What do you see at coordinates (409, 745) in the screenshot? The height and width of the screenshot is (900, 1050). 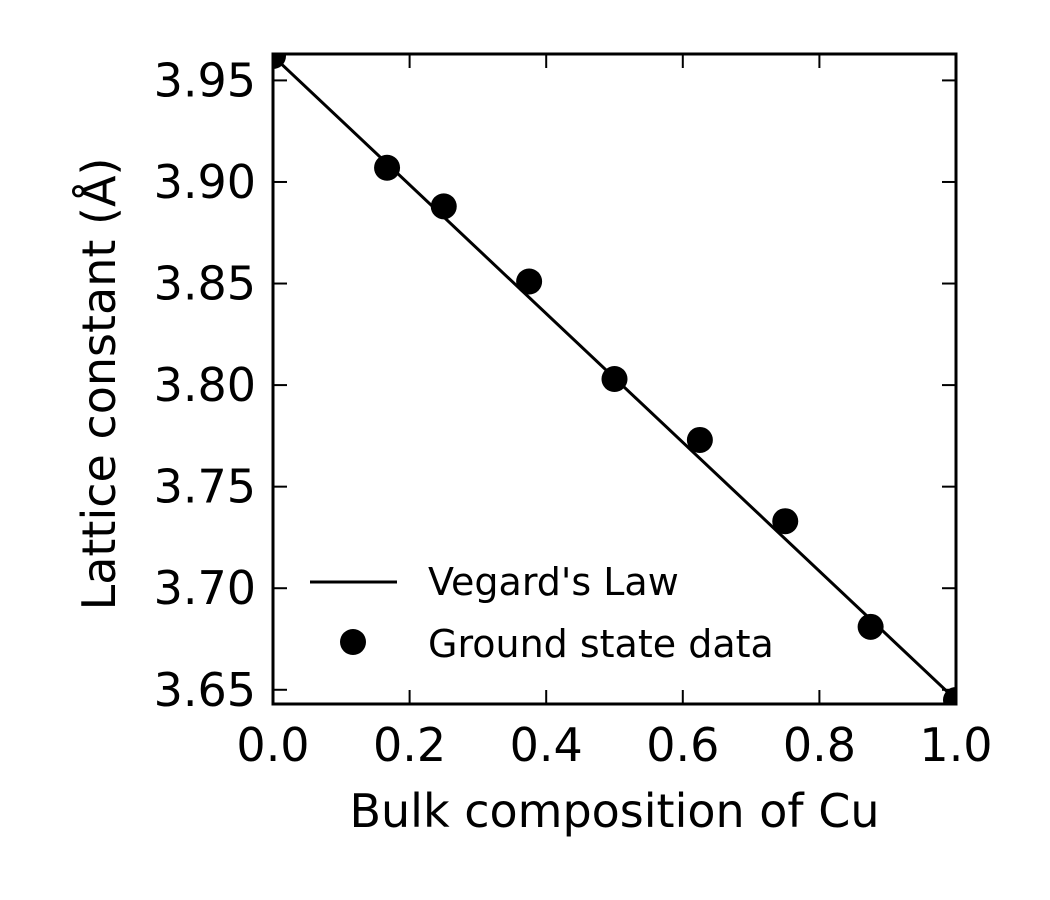 I see `x-tick-label: 0.2` at bounding box center [409, 745].